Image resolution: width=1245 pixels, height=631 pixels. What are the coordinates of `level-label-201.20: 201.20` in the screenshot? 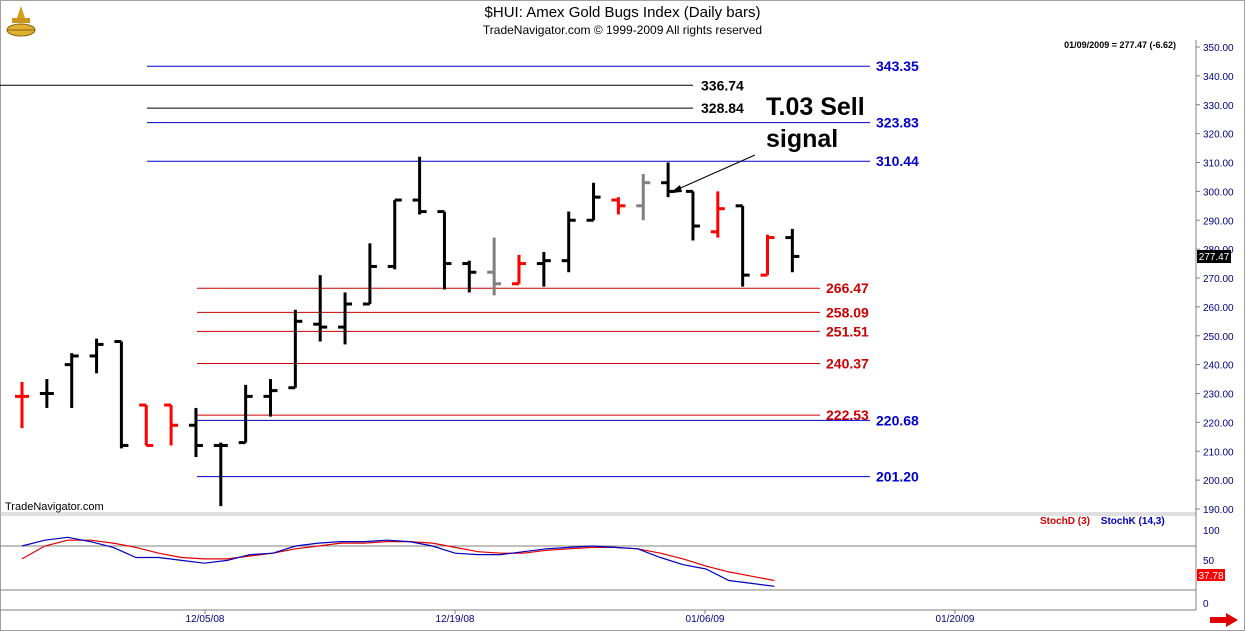 It's located at (897, 477).